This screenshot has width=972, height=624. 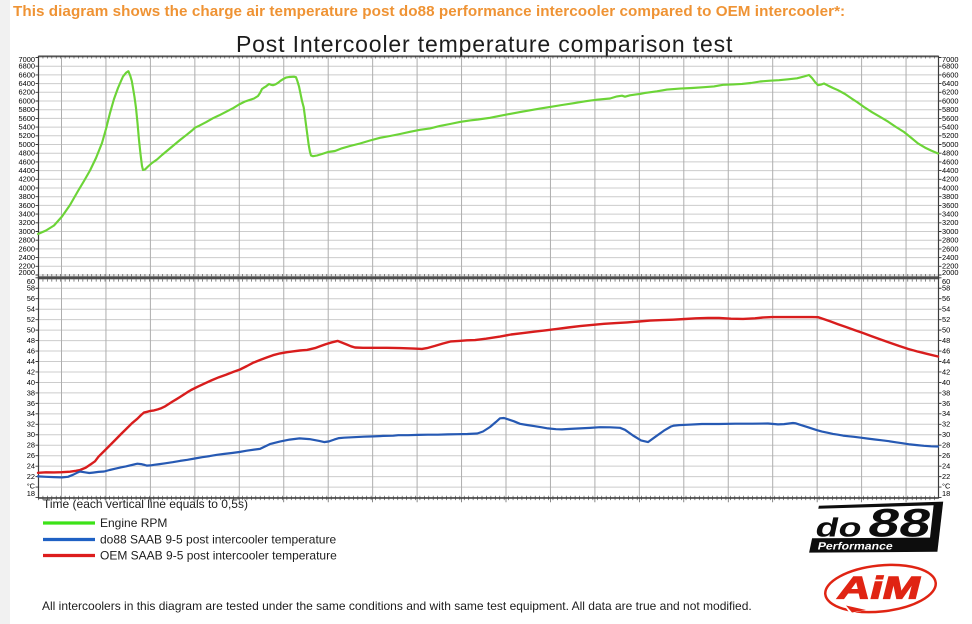 What do you see at coordinates (855, 546) in the screenshot?
I see `svg-text: Performance` at bounding box center [855, 546].